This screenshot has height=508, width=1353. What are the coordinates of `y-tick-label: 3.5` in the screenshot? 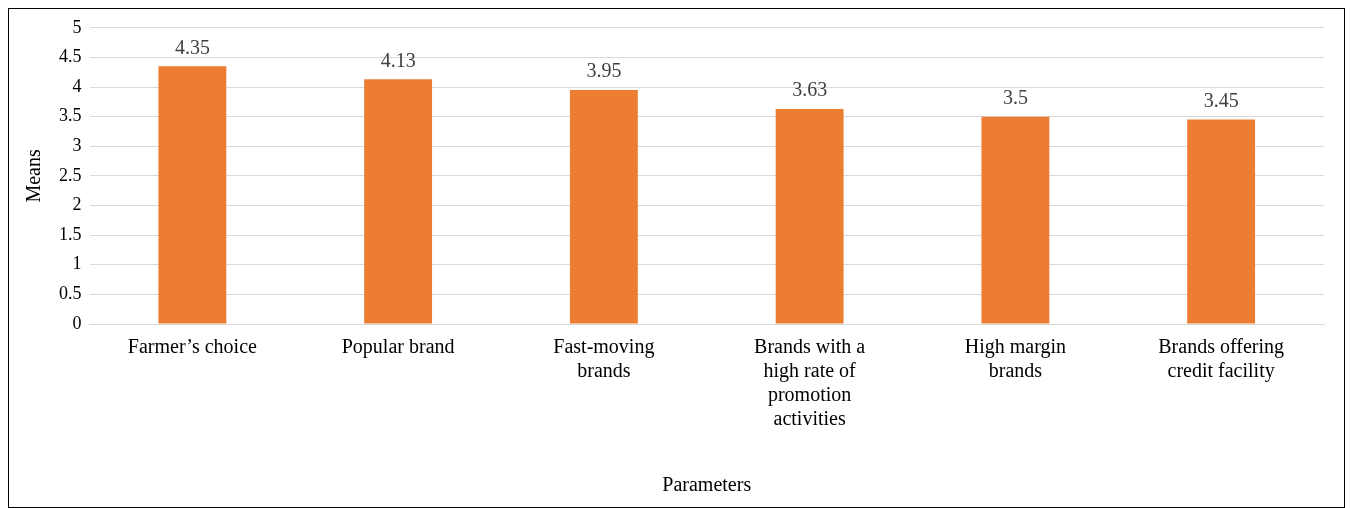 It's located at (70, 115).